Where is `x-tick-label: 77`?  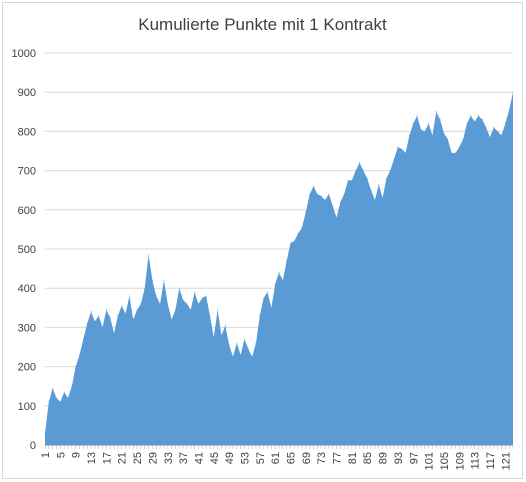
x-tick-label: 77 is located at coordinates (338, 458).